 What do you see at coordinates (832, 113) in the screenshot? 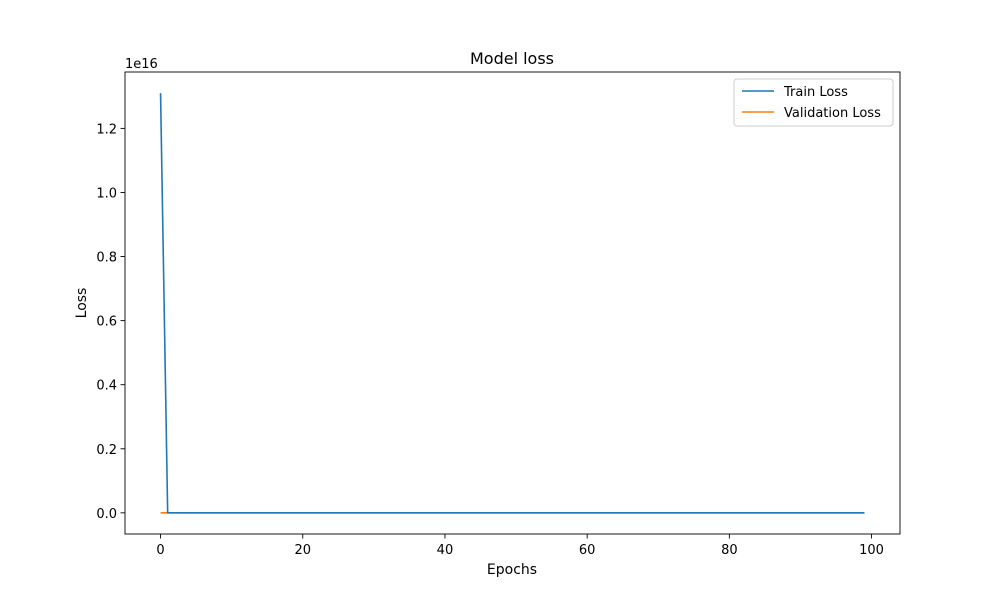
I see `legend-label-validation-loss: Validation Loss` at bounding box center [832, 113].